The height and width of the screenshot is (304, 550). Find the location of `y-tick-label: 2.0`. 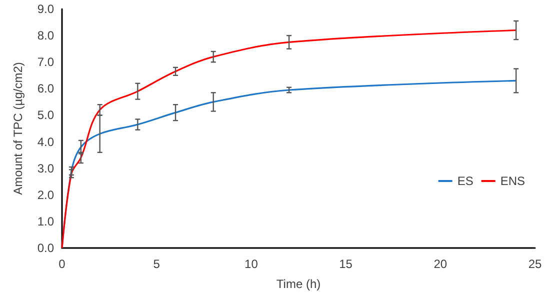

y-tick-label: 2.0 is located at coordinates (45, 195).